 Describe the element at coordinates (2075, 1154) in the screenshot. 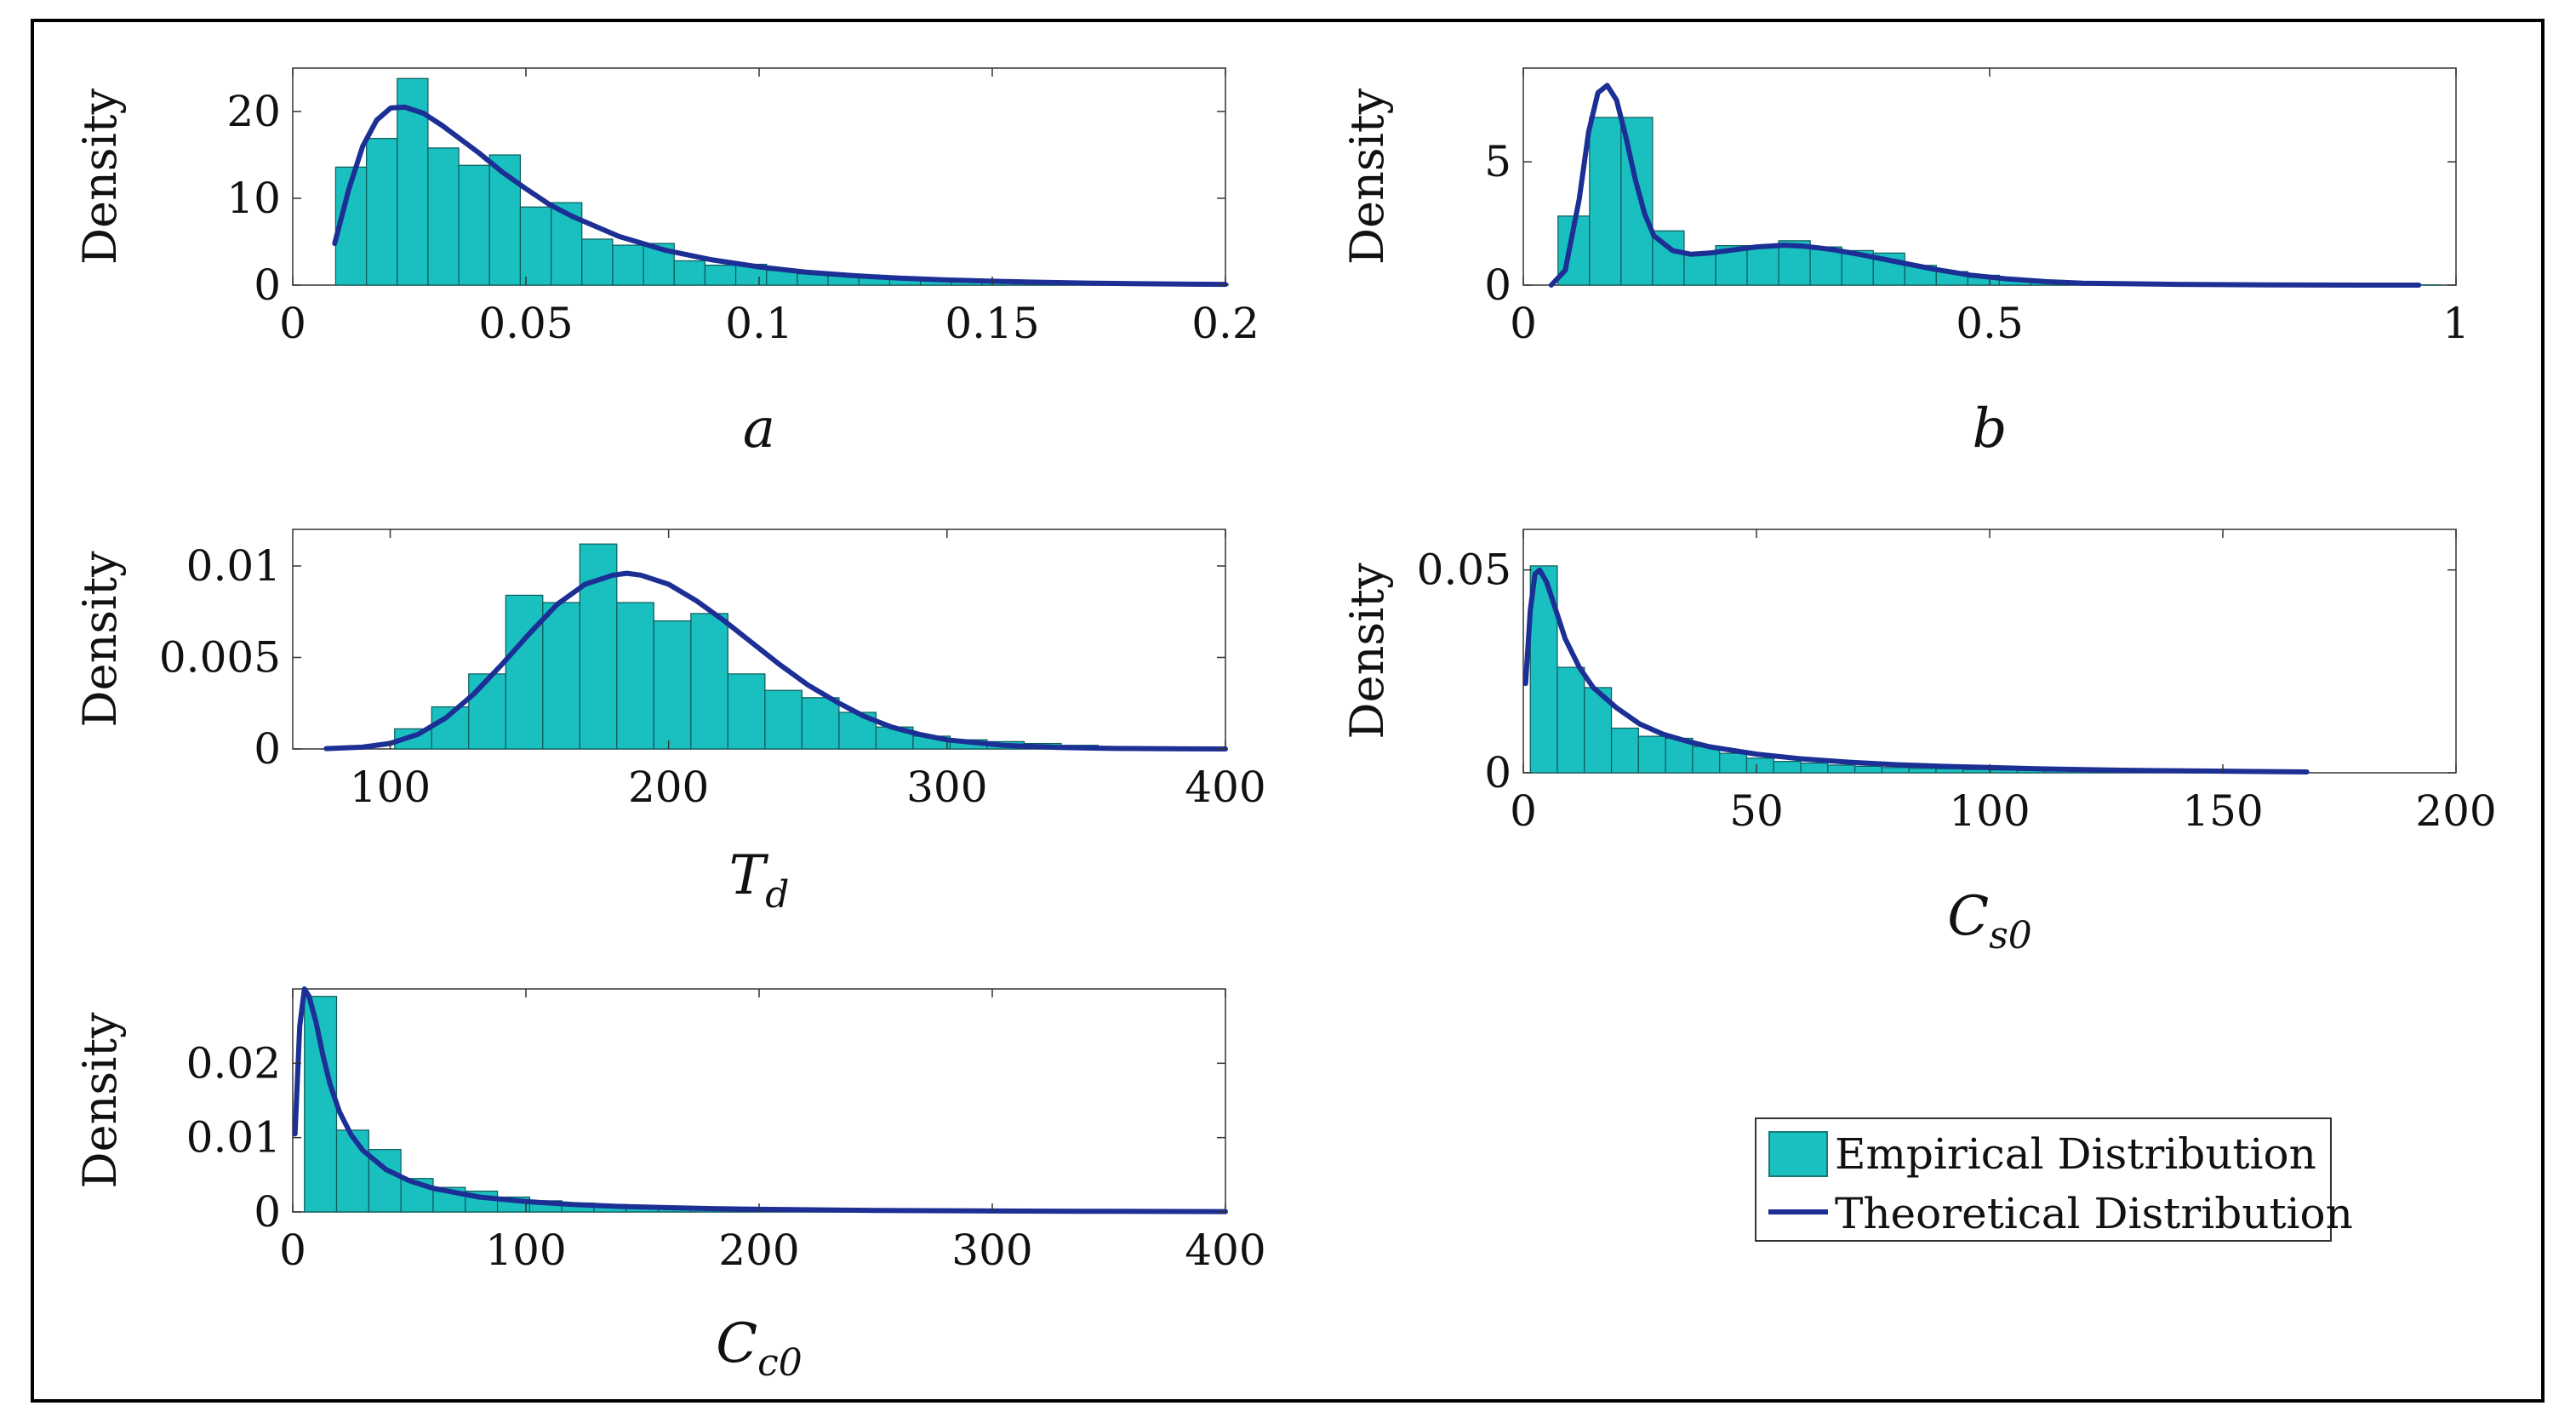

I see `legend-label-empirical: Empirical Distribution` at that location.